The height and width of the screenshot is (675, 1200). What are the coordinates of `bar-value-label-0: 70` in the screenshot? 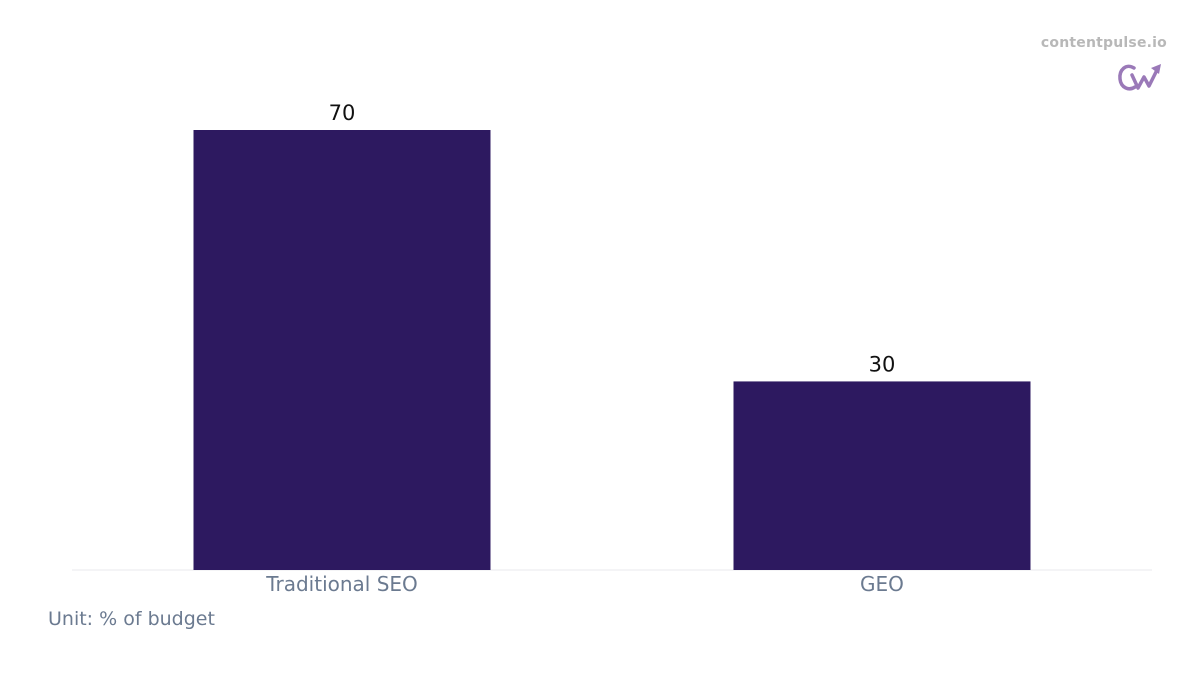 It's located at (342, 113).